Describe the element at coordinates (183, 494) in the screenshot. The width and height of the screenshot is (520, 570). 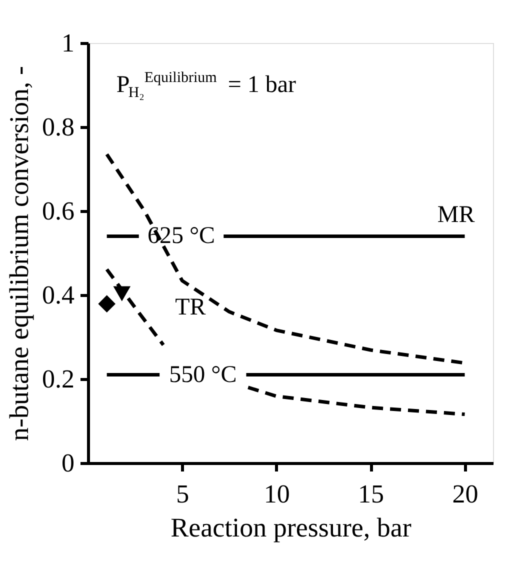
I see `x-tick-label: 5` at that location.